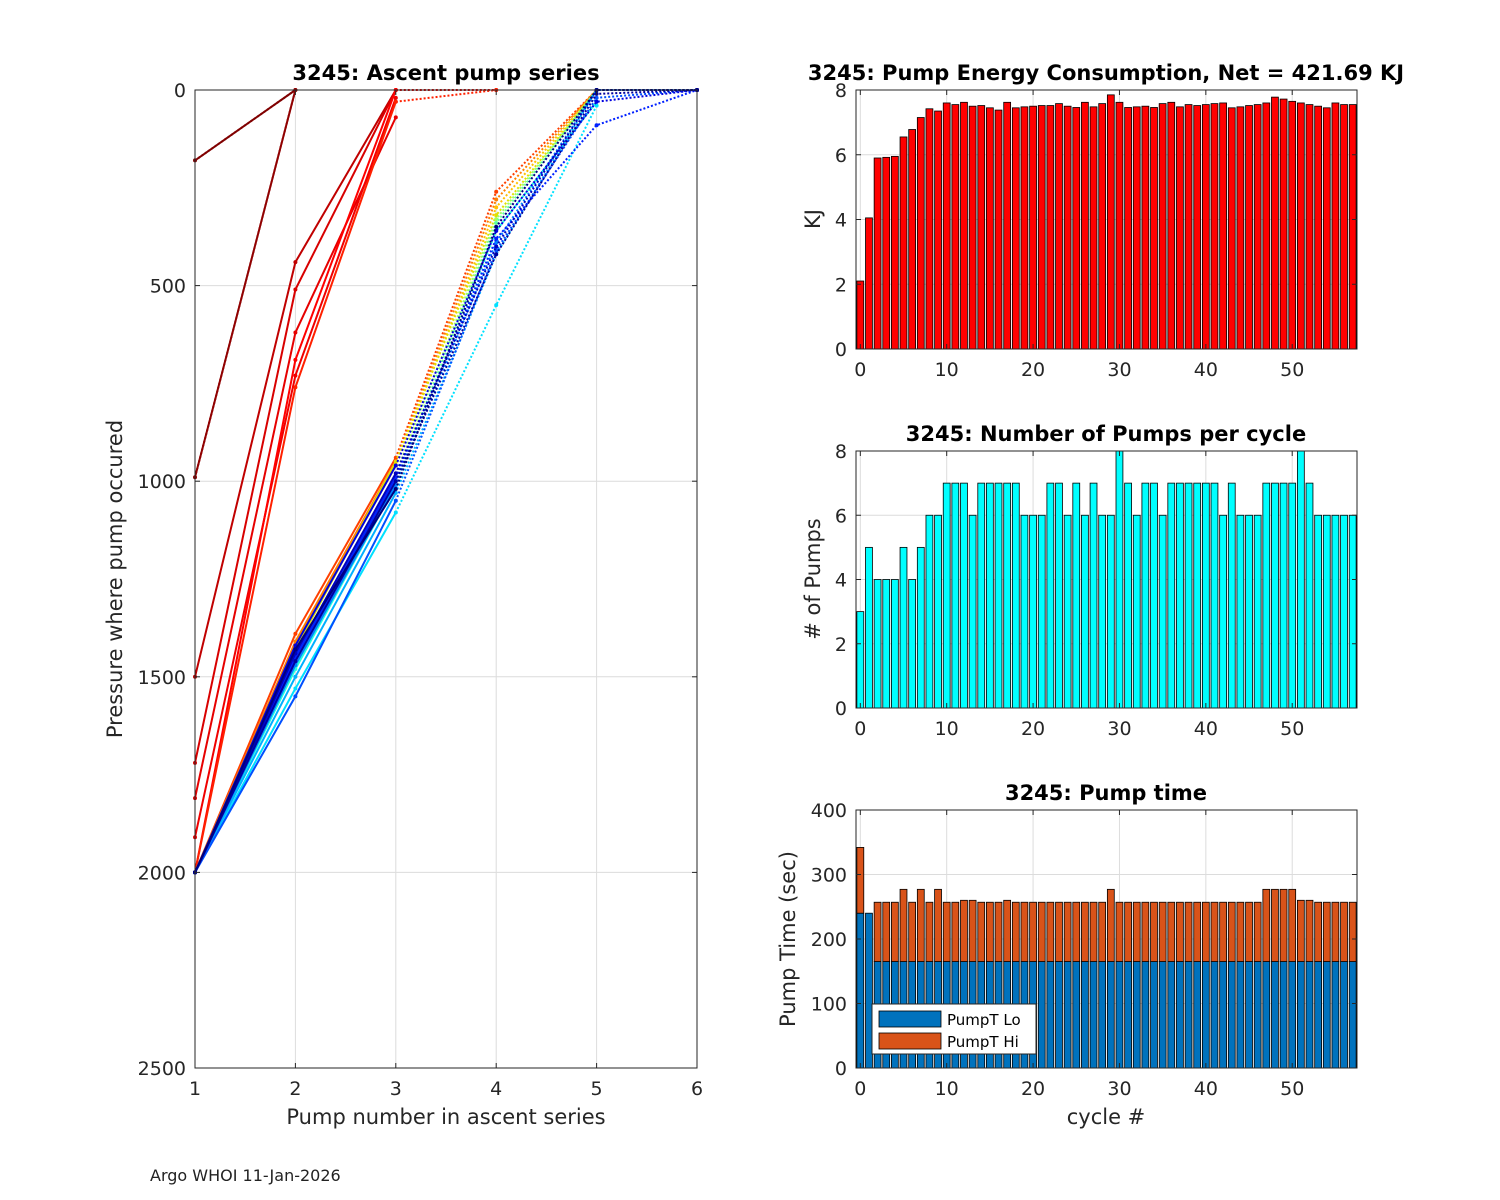 Image resolution: width=1500 pixels, height=1200 pixels. Describe the element at coordinates (697, 1089) in the screenshot. I see `ascent-xtick-label: 6` at that location.